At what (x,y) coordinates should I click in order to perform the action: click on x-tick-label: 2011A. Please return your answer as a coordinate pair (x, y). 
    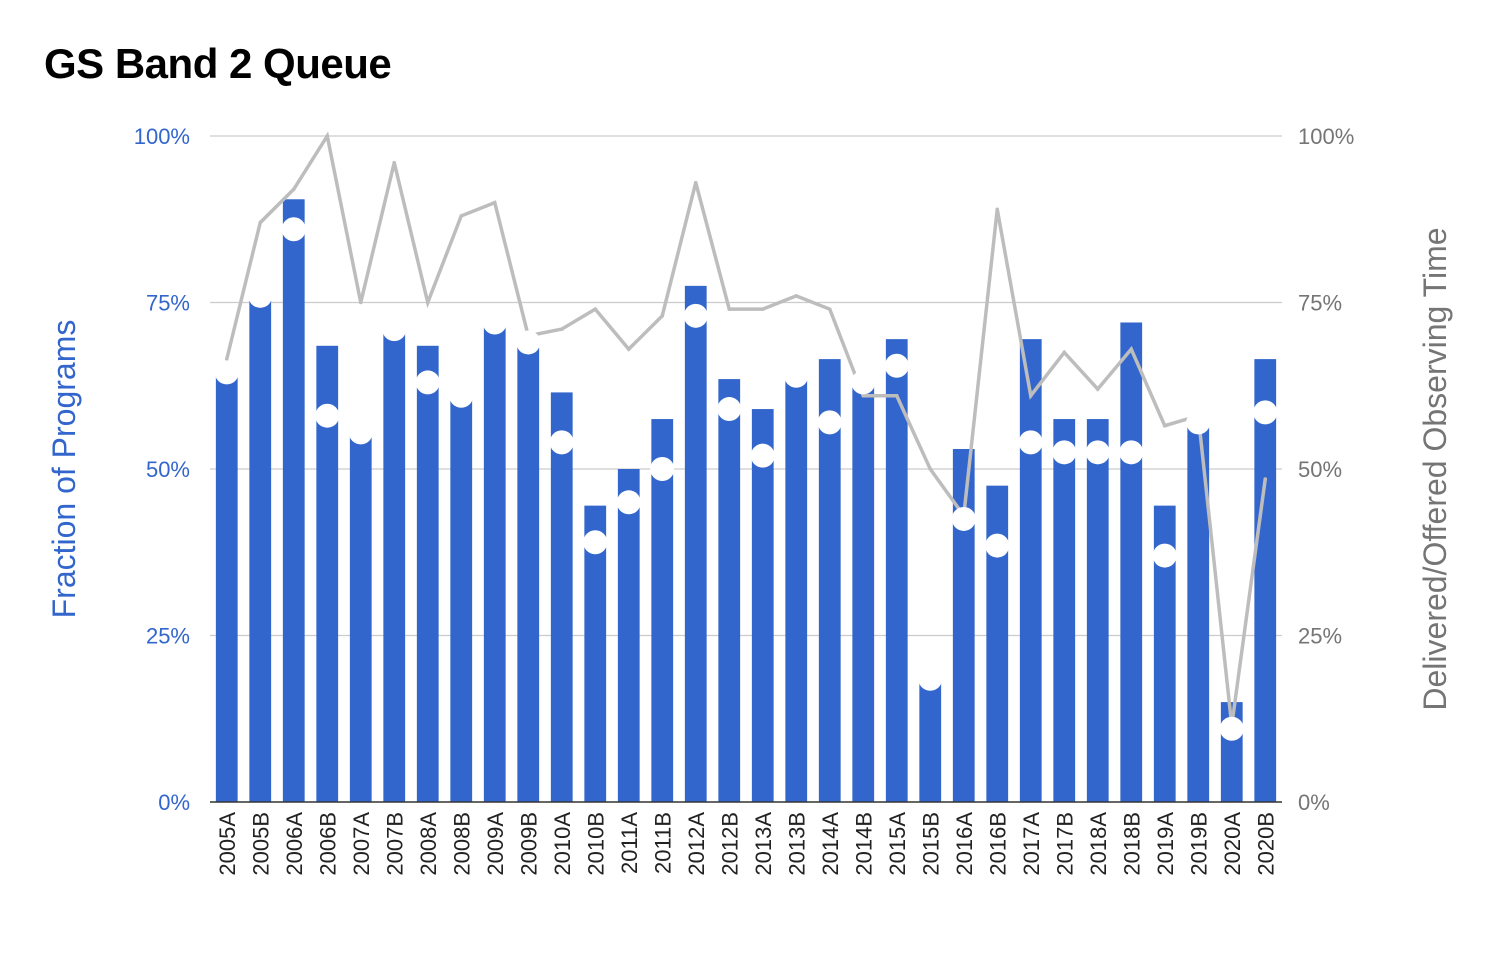
    Looking at the image, I should click on (629, 843).